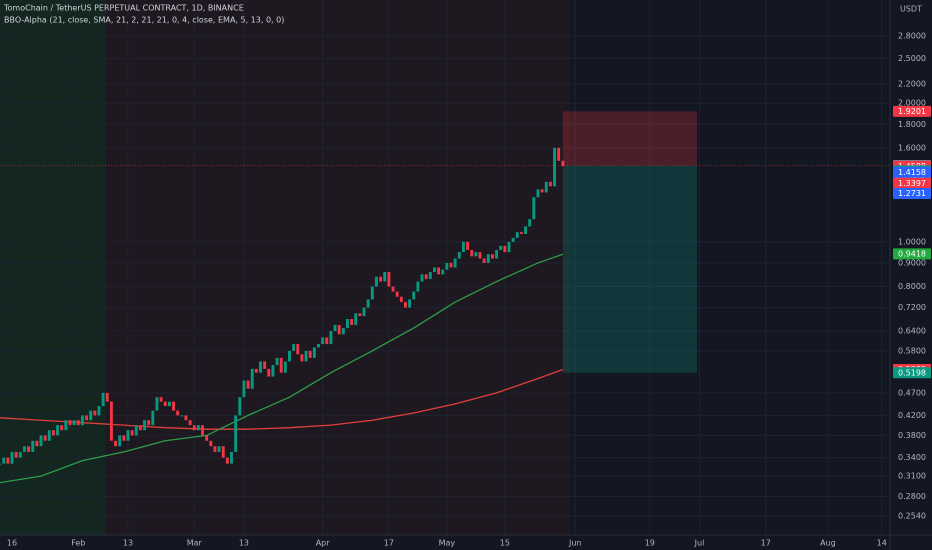 The image size is (932, 550). Describe the element at coordinates (912, 331) in the screenshot. I see `y-tick-label: 0.6400` at that location.